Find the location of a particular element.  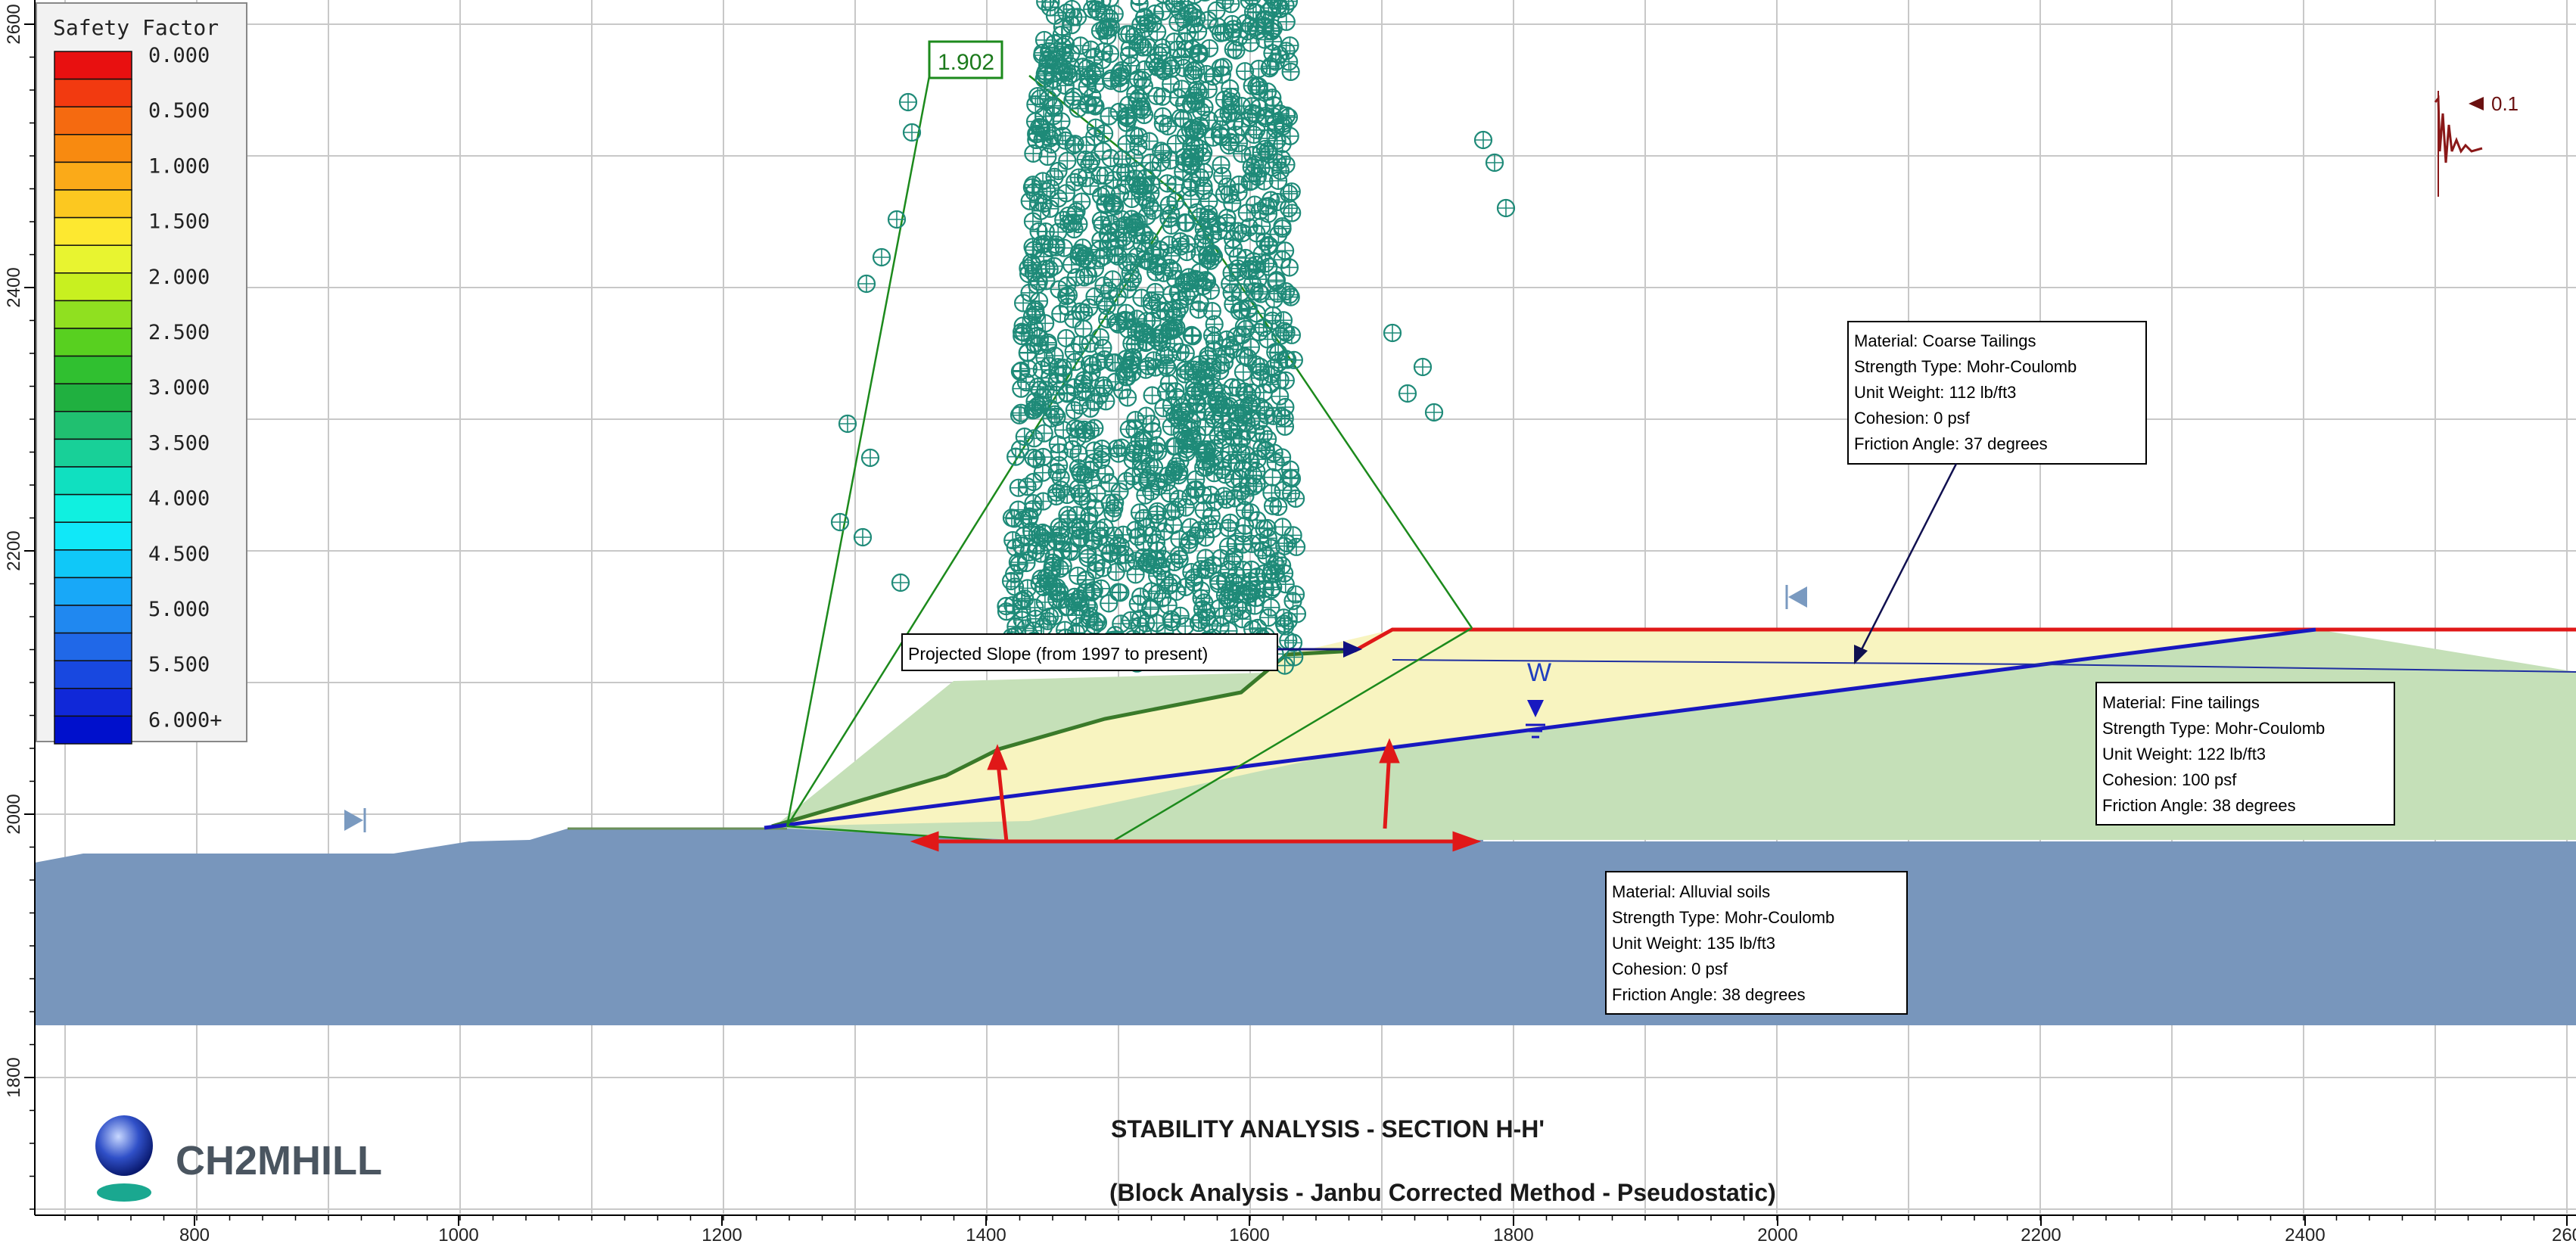

y-tick-label: 2400 is located at coordinates (14, 287).